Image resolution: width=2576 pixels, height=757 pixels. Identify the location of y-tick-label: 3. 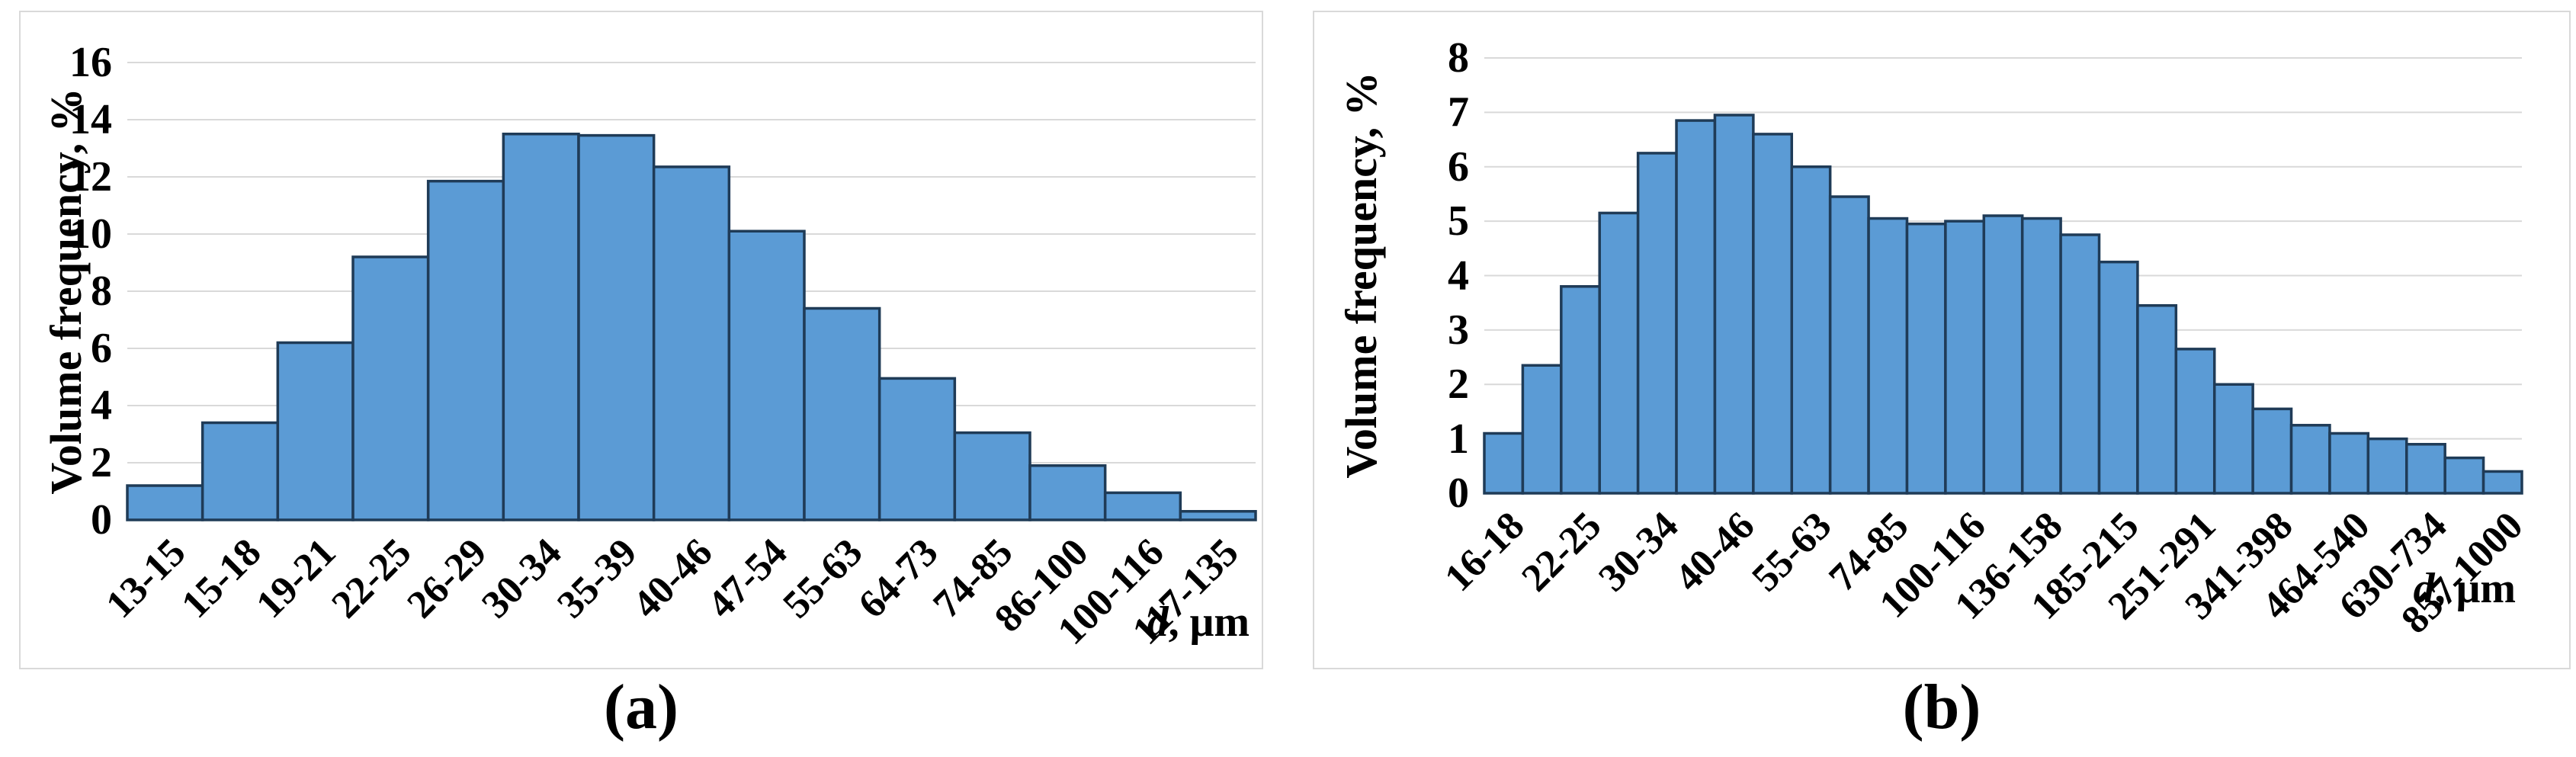
(1458, 330).